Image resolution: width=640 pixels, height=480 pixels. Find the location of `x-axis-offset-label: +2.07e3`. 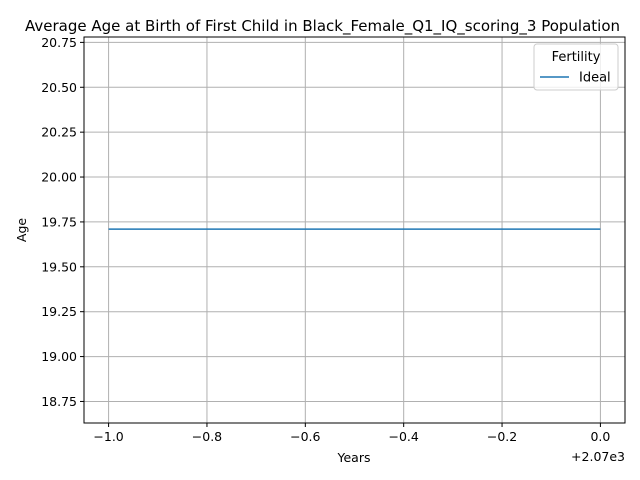

x-axis-offset-label: +2.07e3 is located at coordinates (598, 456).